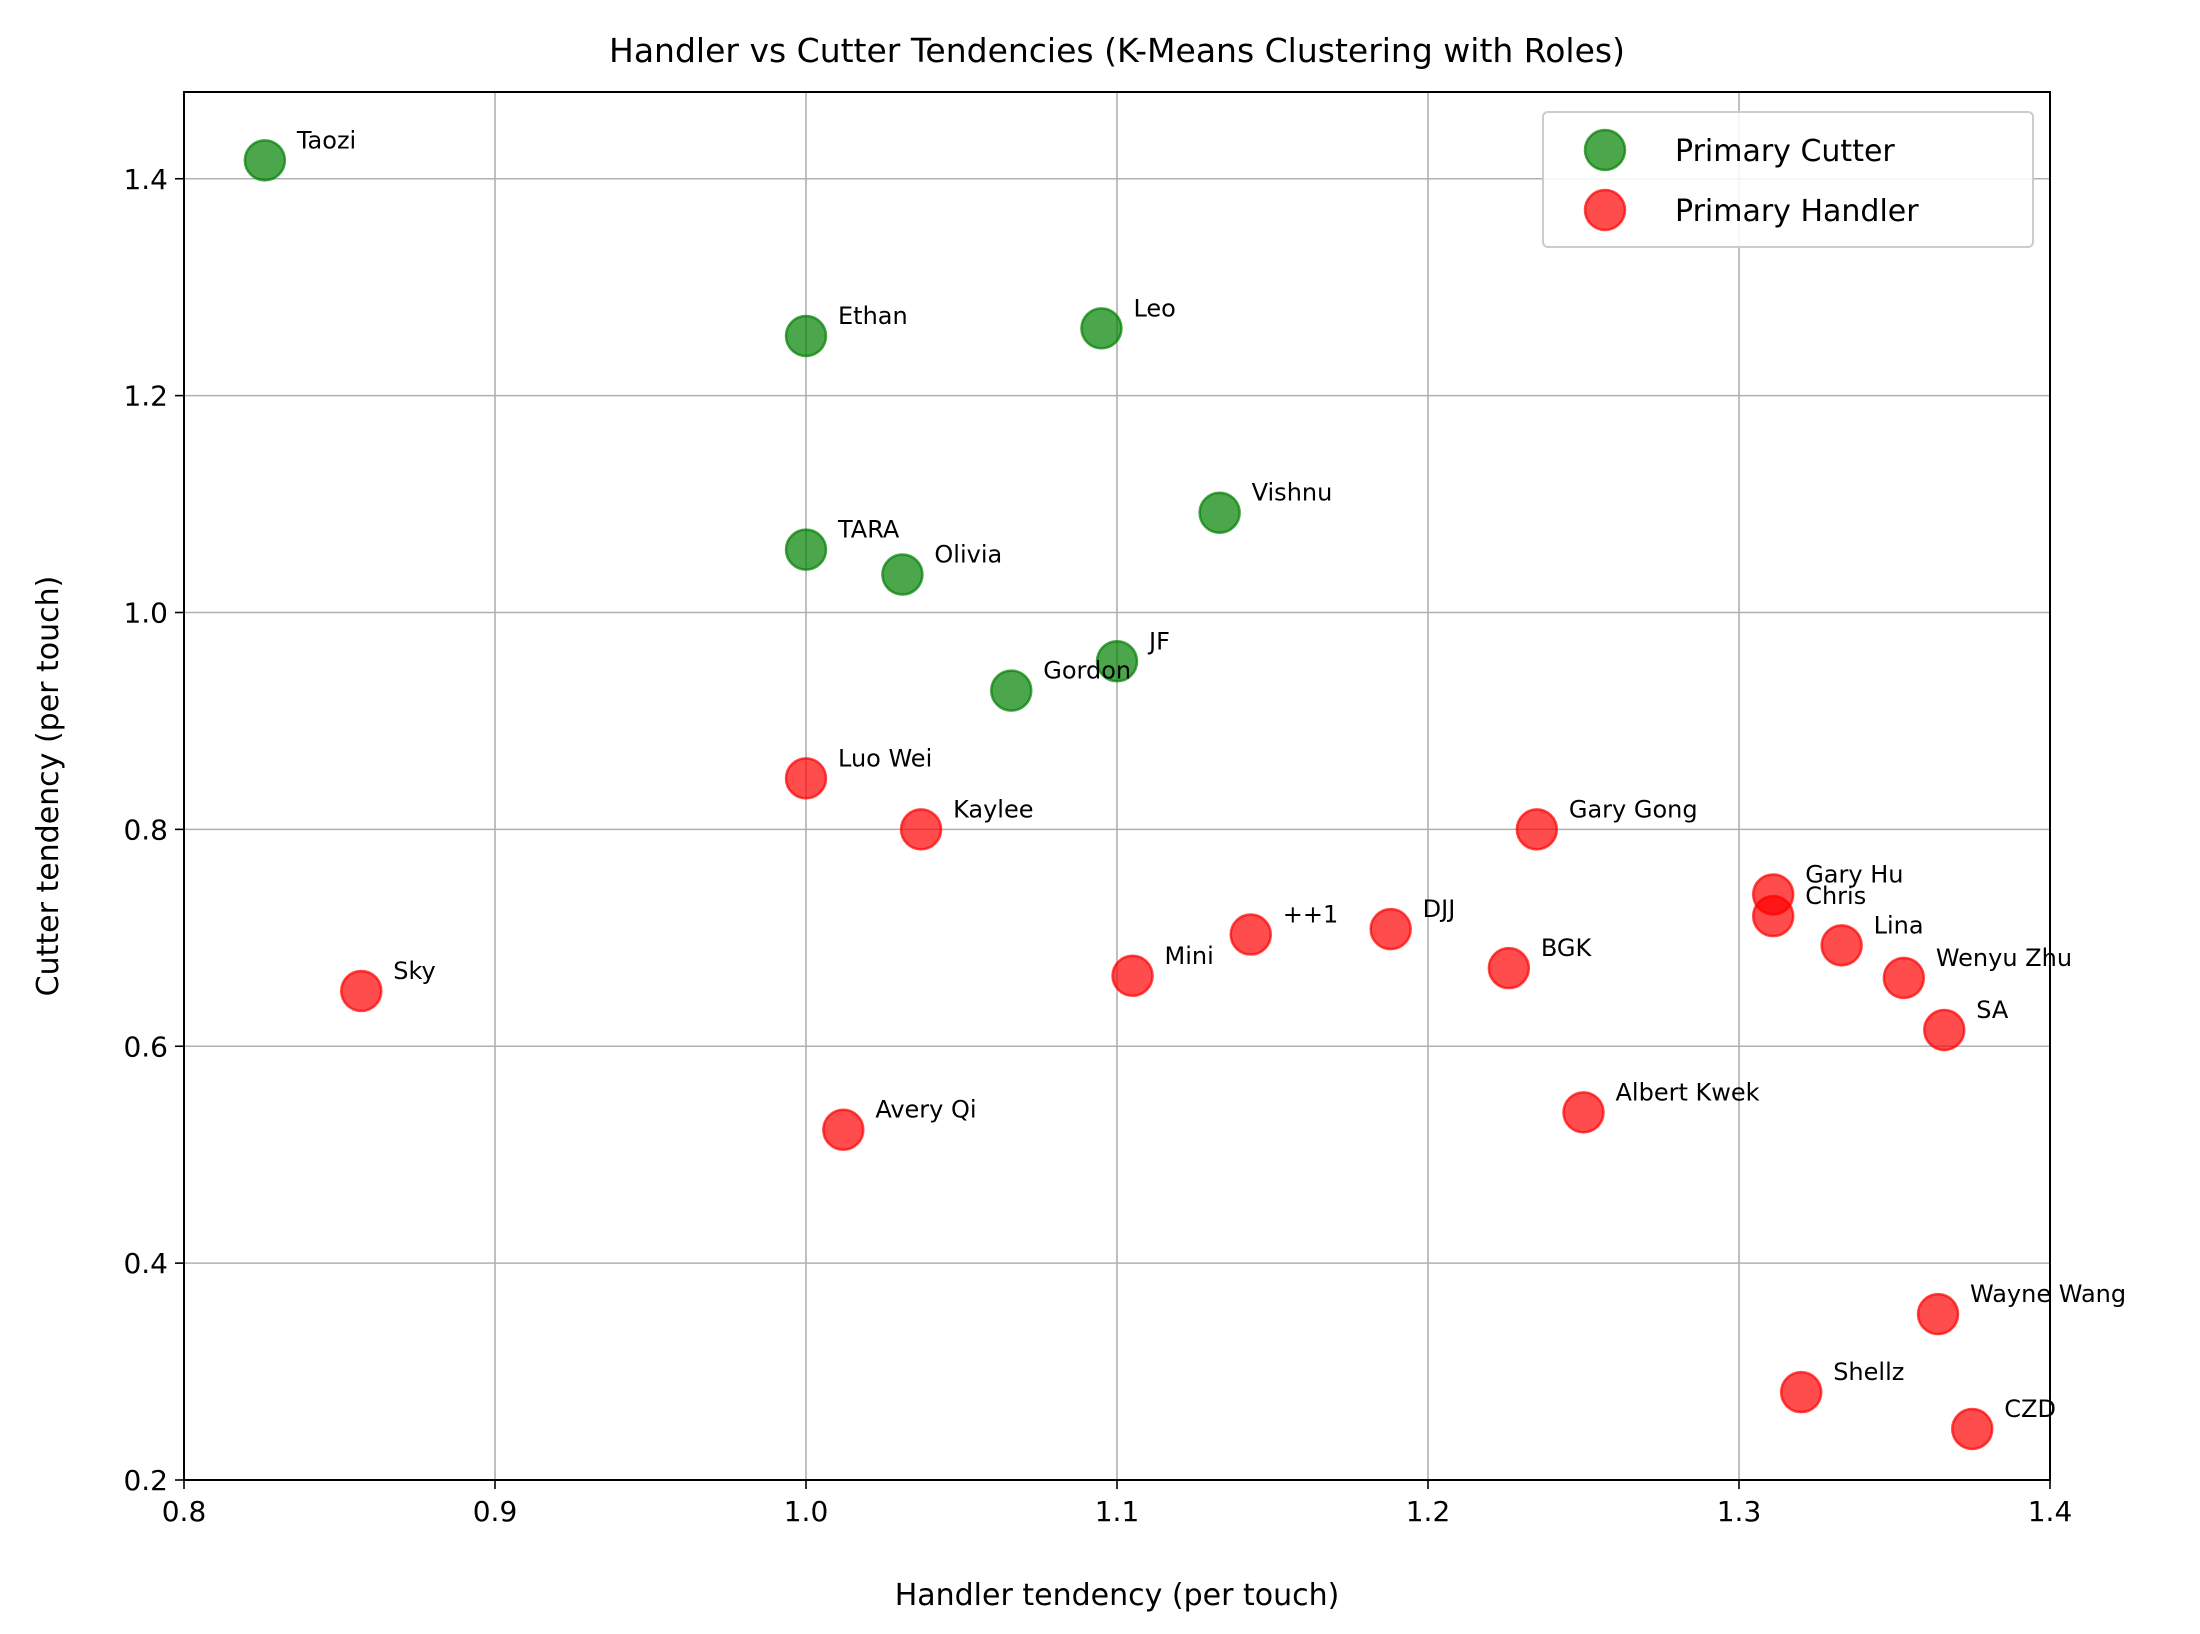 The image size is (2200, 1634). I want to click on point-label: Leo, so click(1154, 308).